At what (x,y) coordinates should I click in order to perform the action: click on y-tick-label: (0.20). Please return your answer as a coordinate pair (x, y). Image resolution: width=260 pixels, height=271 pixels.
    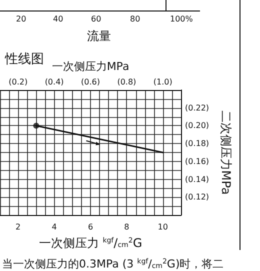
    Looking at the image, I should click on (197, 125).